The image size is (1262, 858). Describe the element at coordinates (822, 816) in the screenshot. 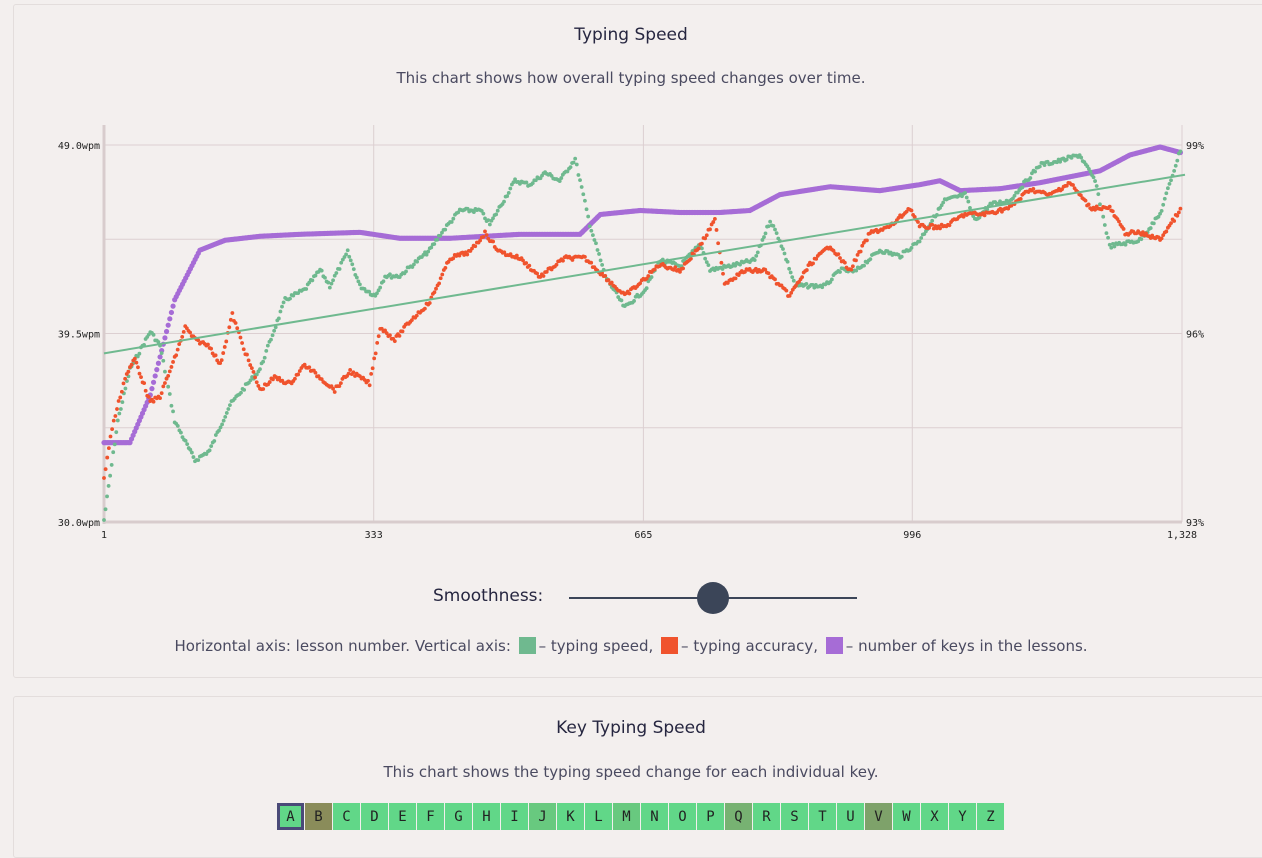

I see `key-button-t: T` at that location.